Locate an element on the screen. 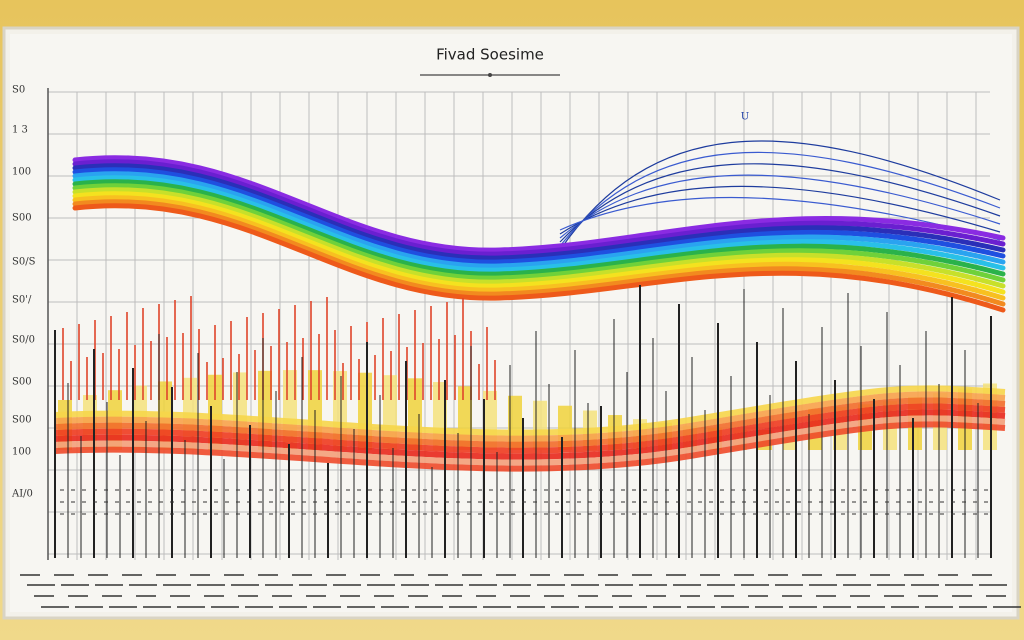 This screenshot has height=640, width=1024. y-label: S0/0 is located at coordinates (23, 340).